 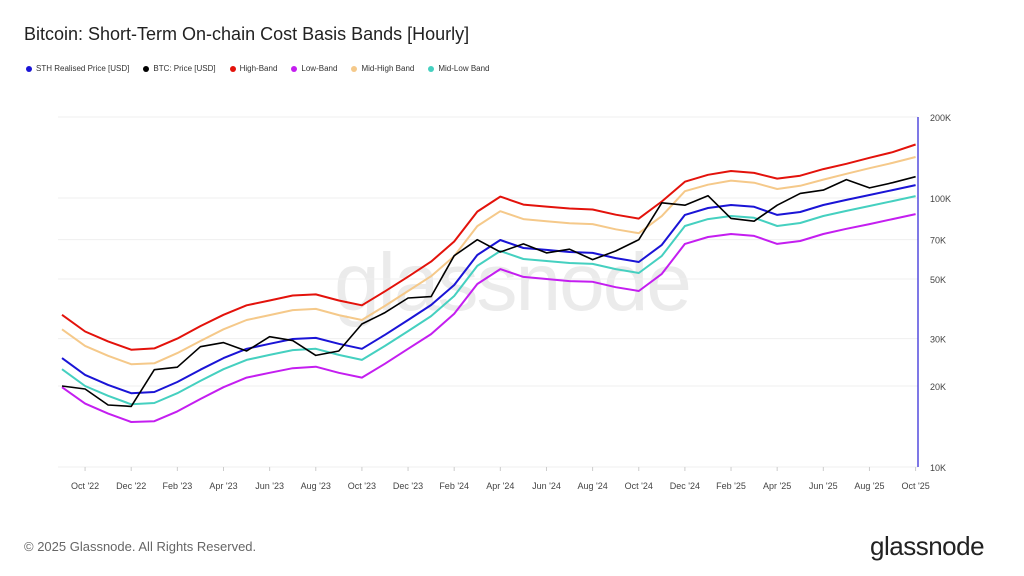 I want to click on x-tick-label: Jun '25, so click(x=823, y=486).